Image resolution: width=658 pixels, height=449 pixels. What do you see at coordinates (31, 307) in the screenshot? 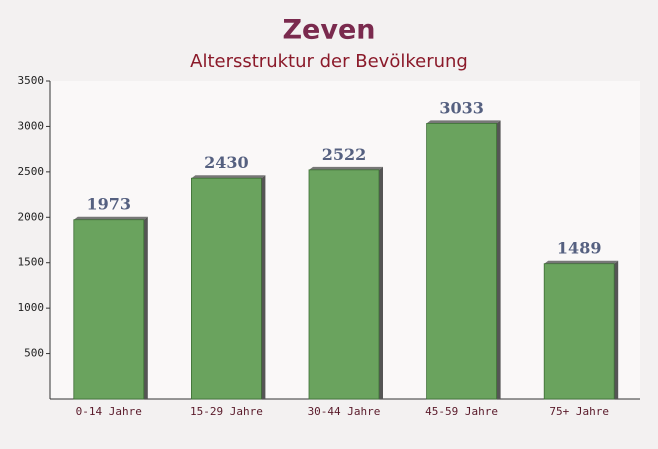
I see `y-tick-label: 1000` at bounding box center [31, 307].